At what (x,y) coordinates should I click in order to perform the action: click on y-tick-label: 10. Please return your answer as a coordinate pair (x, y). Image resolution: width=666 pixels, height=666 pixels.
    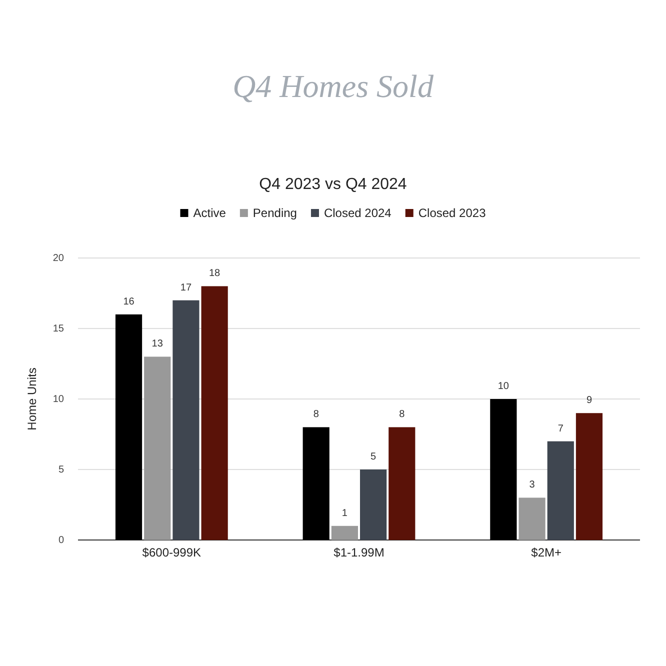
    Looking at the image, I should click on (58, 400).